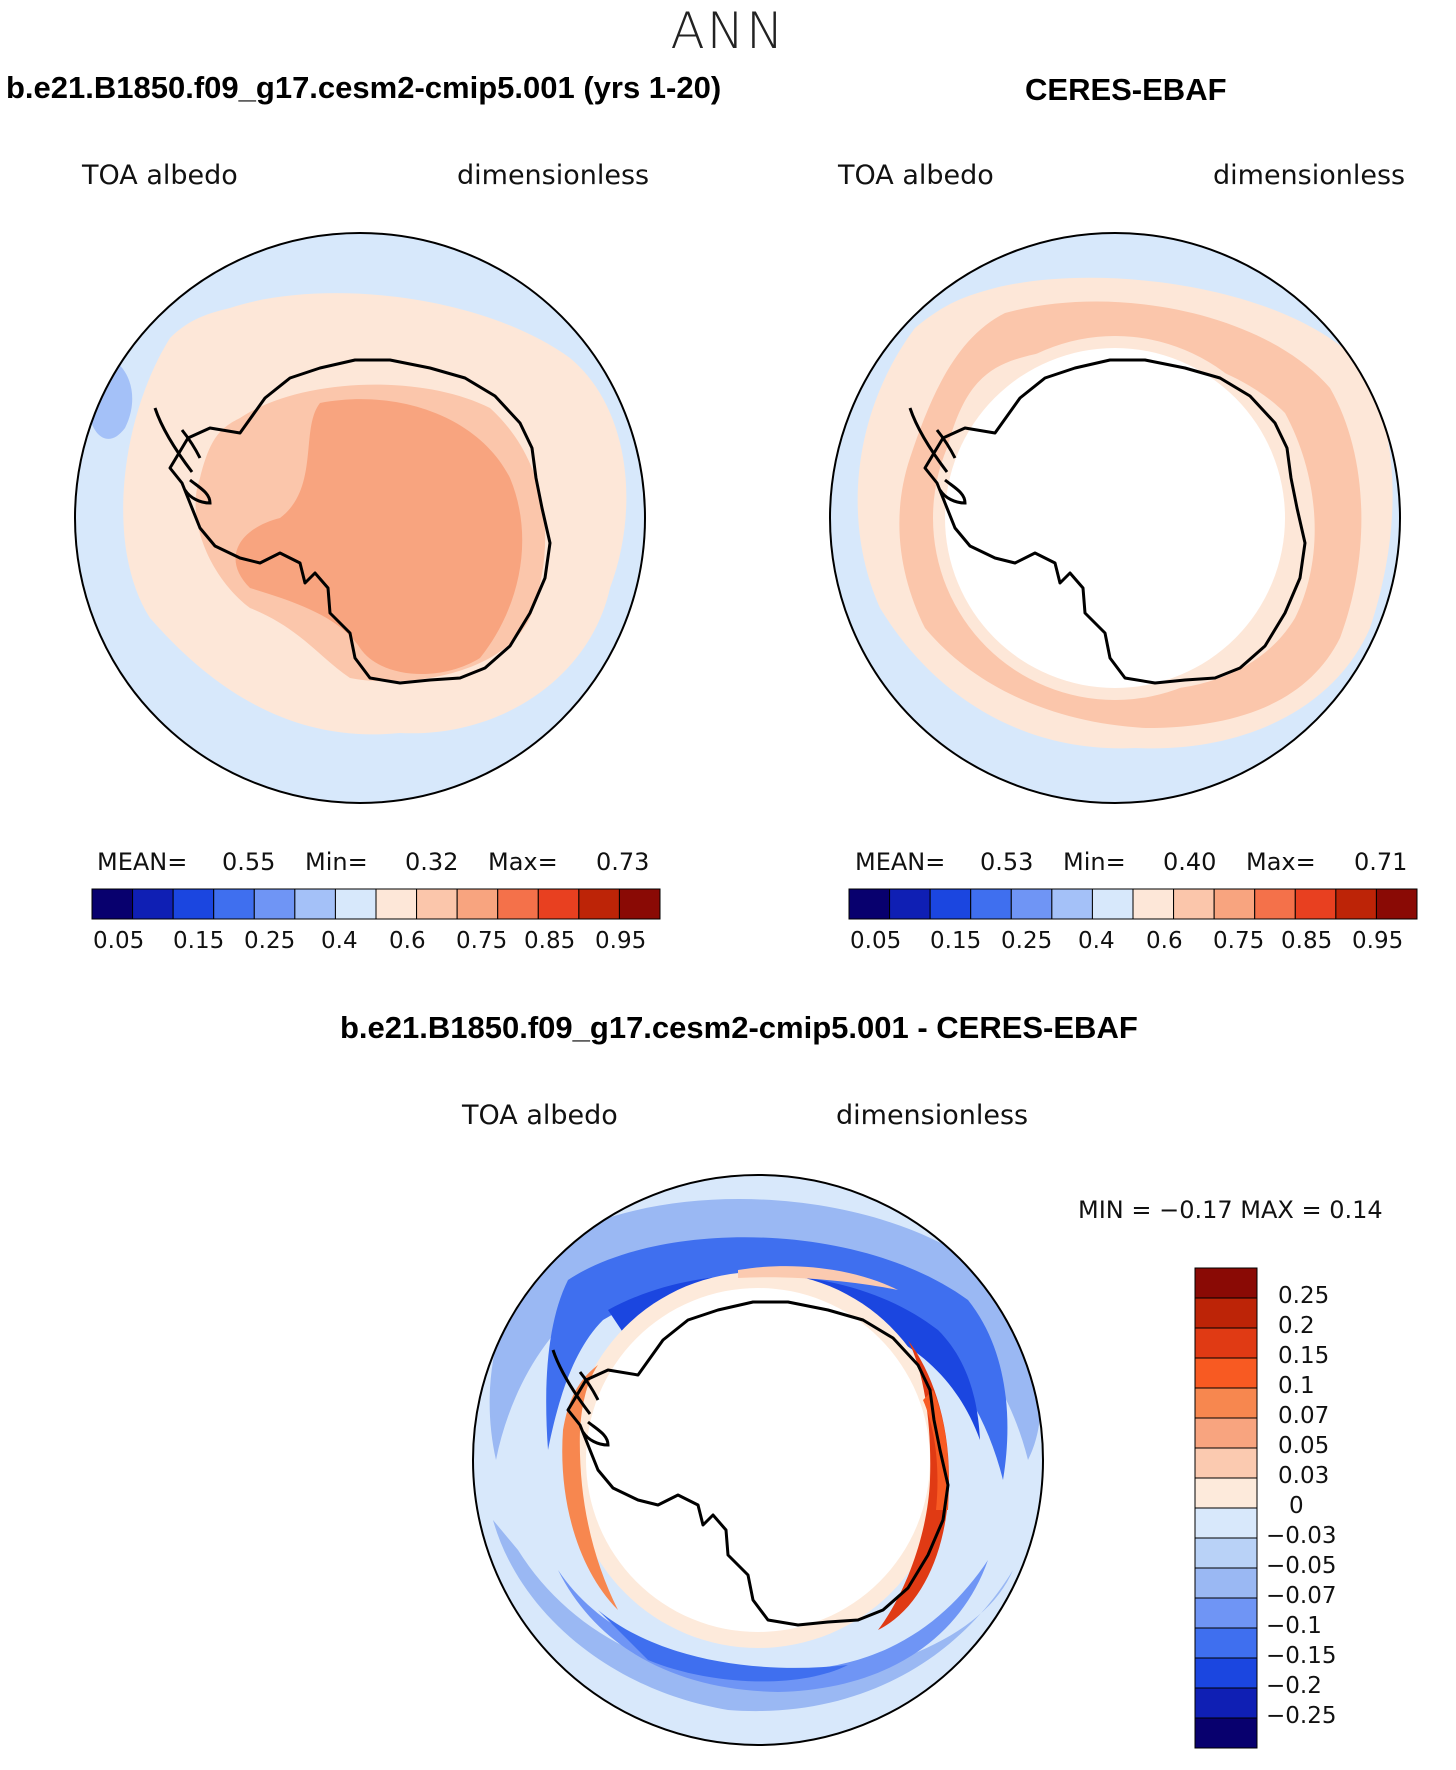  I want to click on obs-colorbar-ticks: 0.05 0.15 0.25 0.4 0.6 0.75 0.85 0.95, so click(1133, 943).